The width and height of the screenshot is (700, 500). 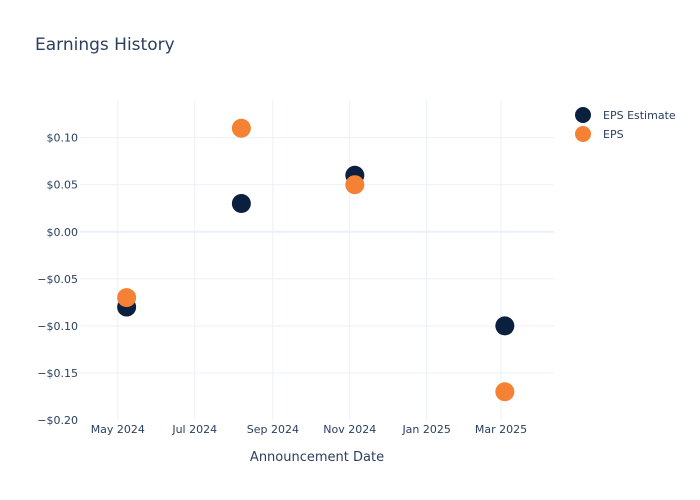 I want to click on x-tick-label: Nov 2024, so click(x=349, y=429).